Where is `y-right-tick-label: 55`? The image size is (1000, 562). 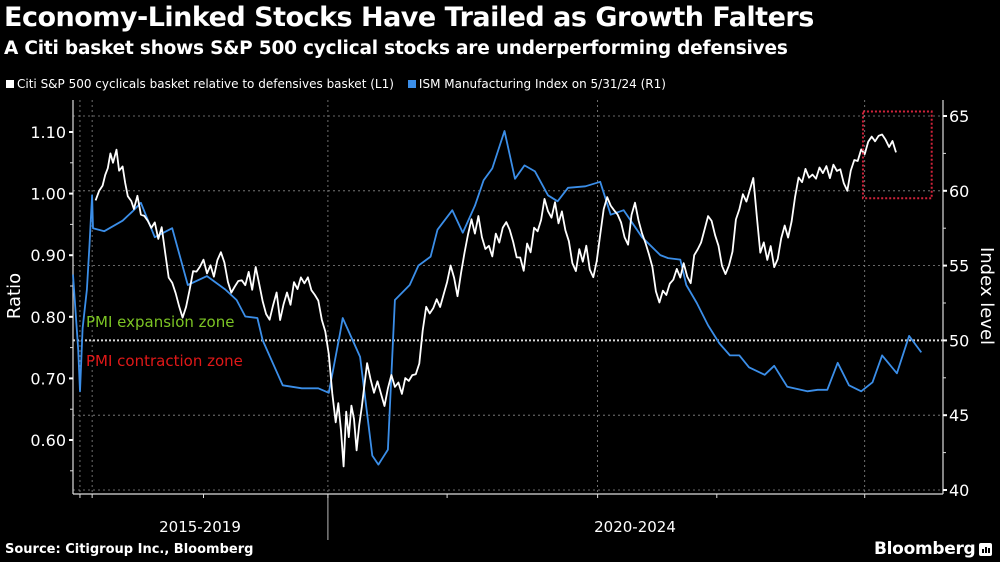
y-right-tick-label: 55 is located at coordinates (959, 266).